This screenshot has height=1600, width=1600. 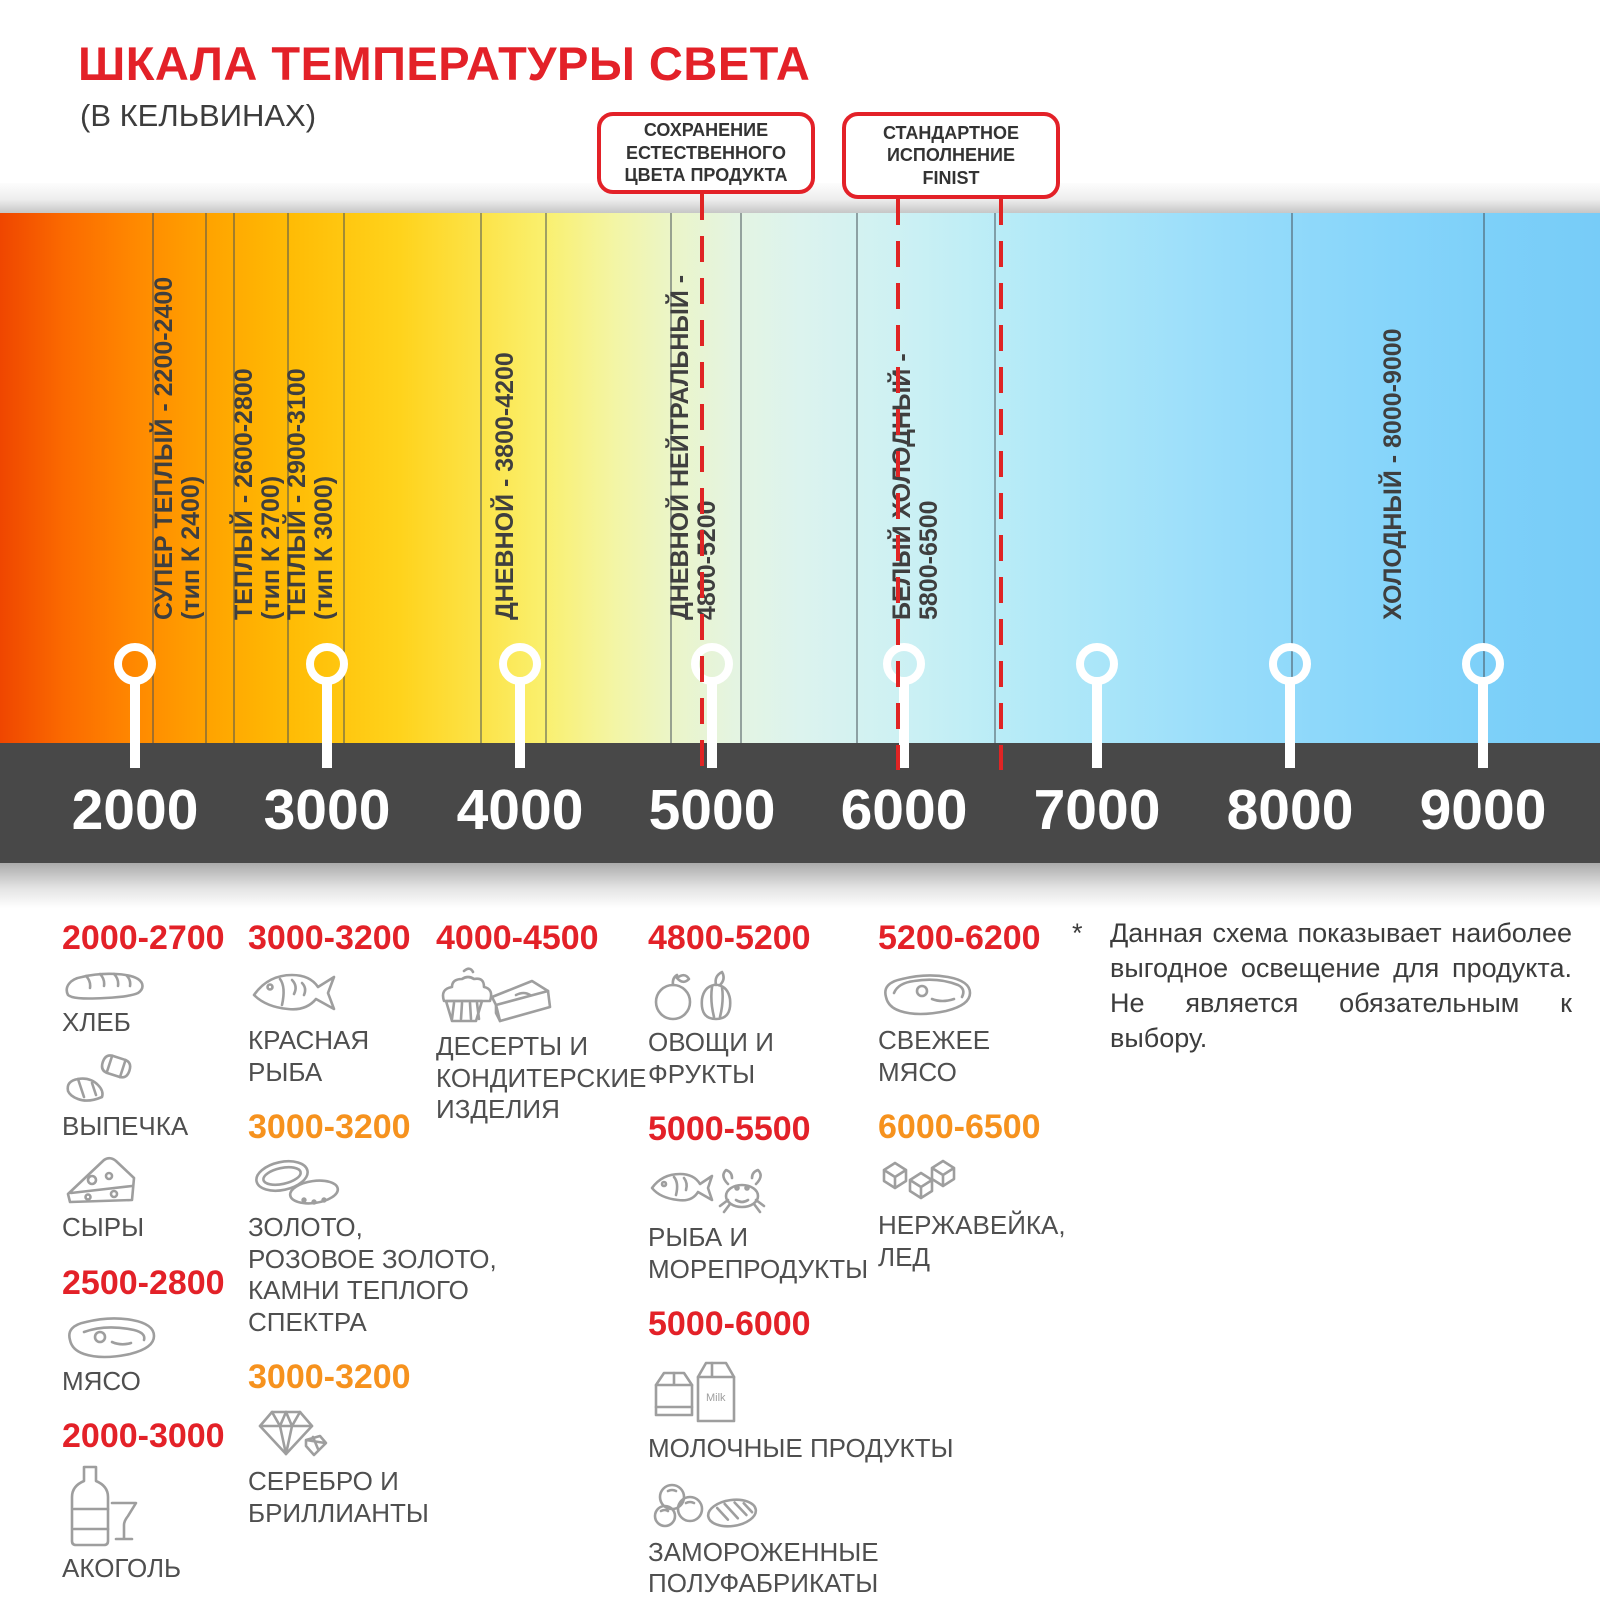 What do you see at coordinates (143, 1436) in the screenshot?
I see `temperature-range-label: 2000-3000` at bounding box center [143, 1436].